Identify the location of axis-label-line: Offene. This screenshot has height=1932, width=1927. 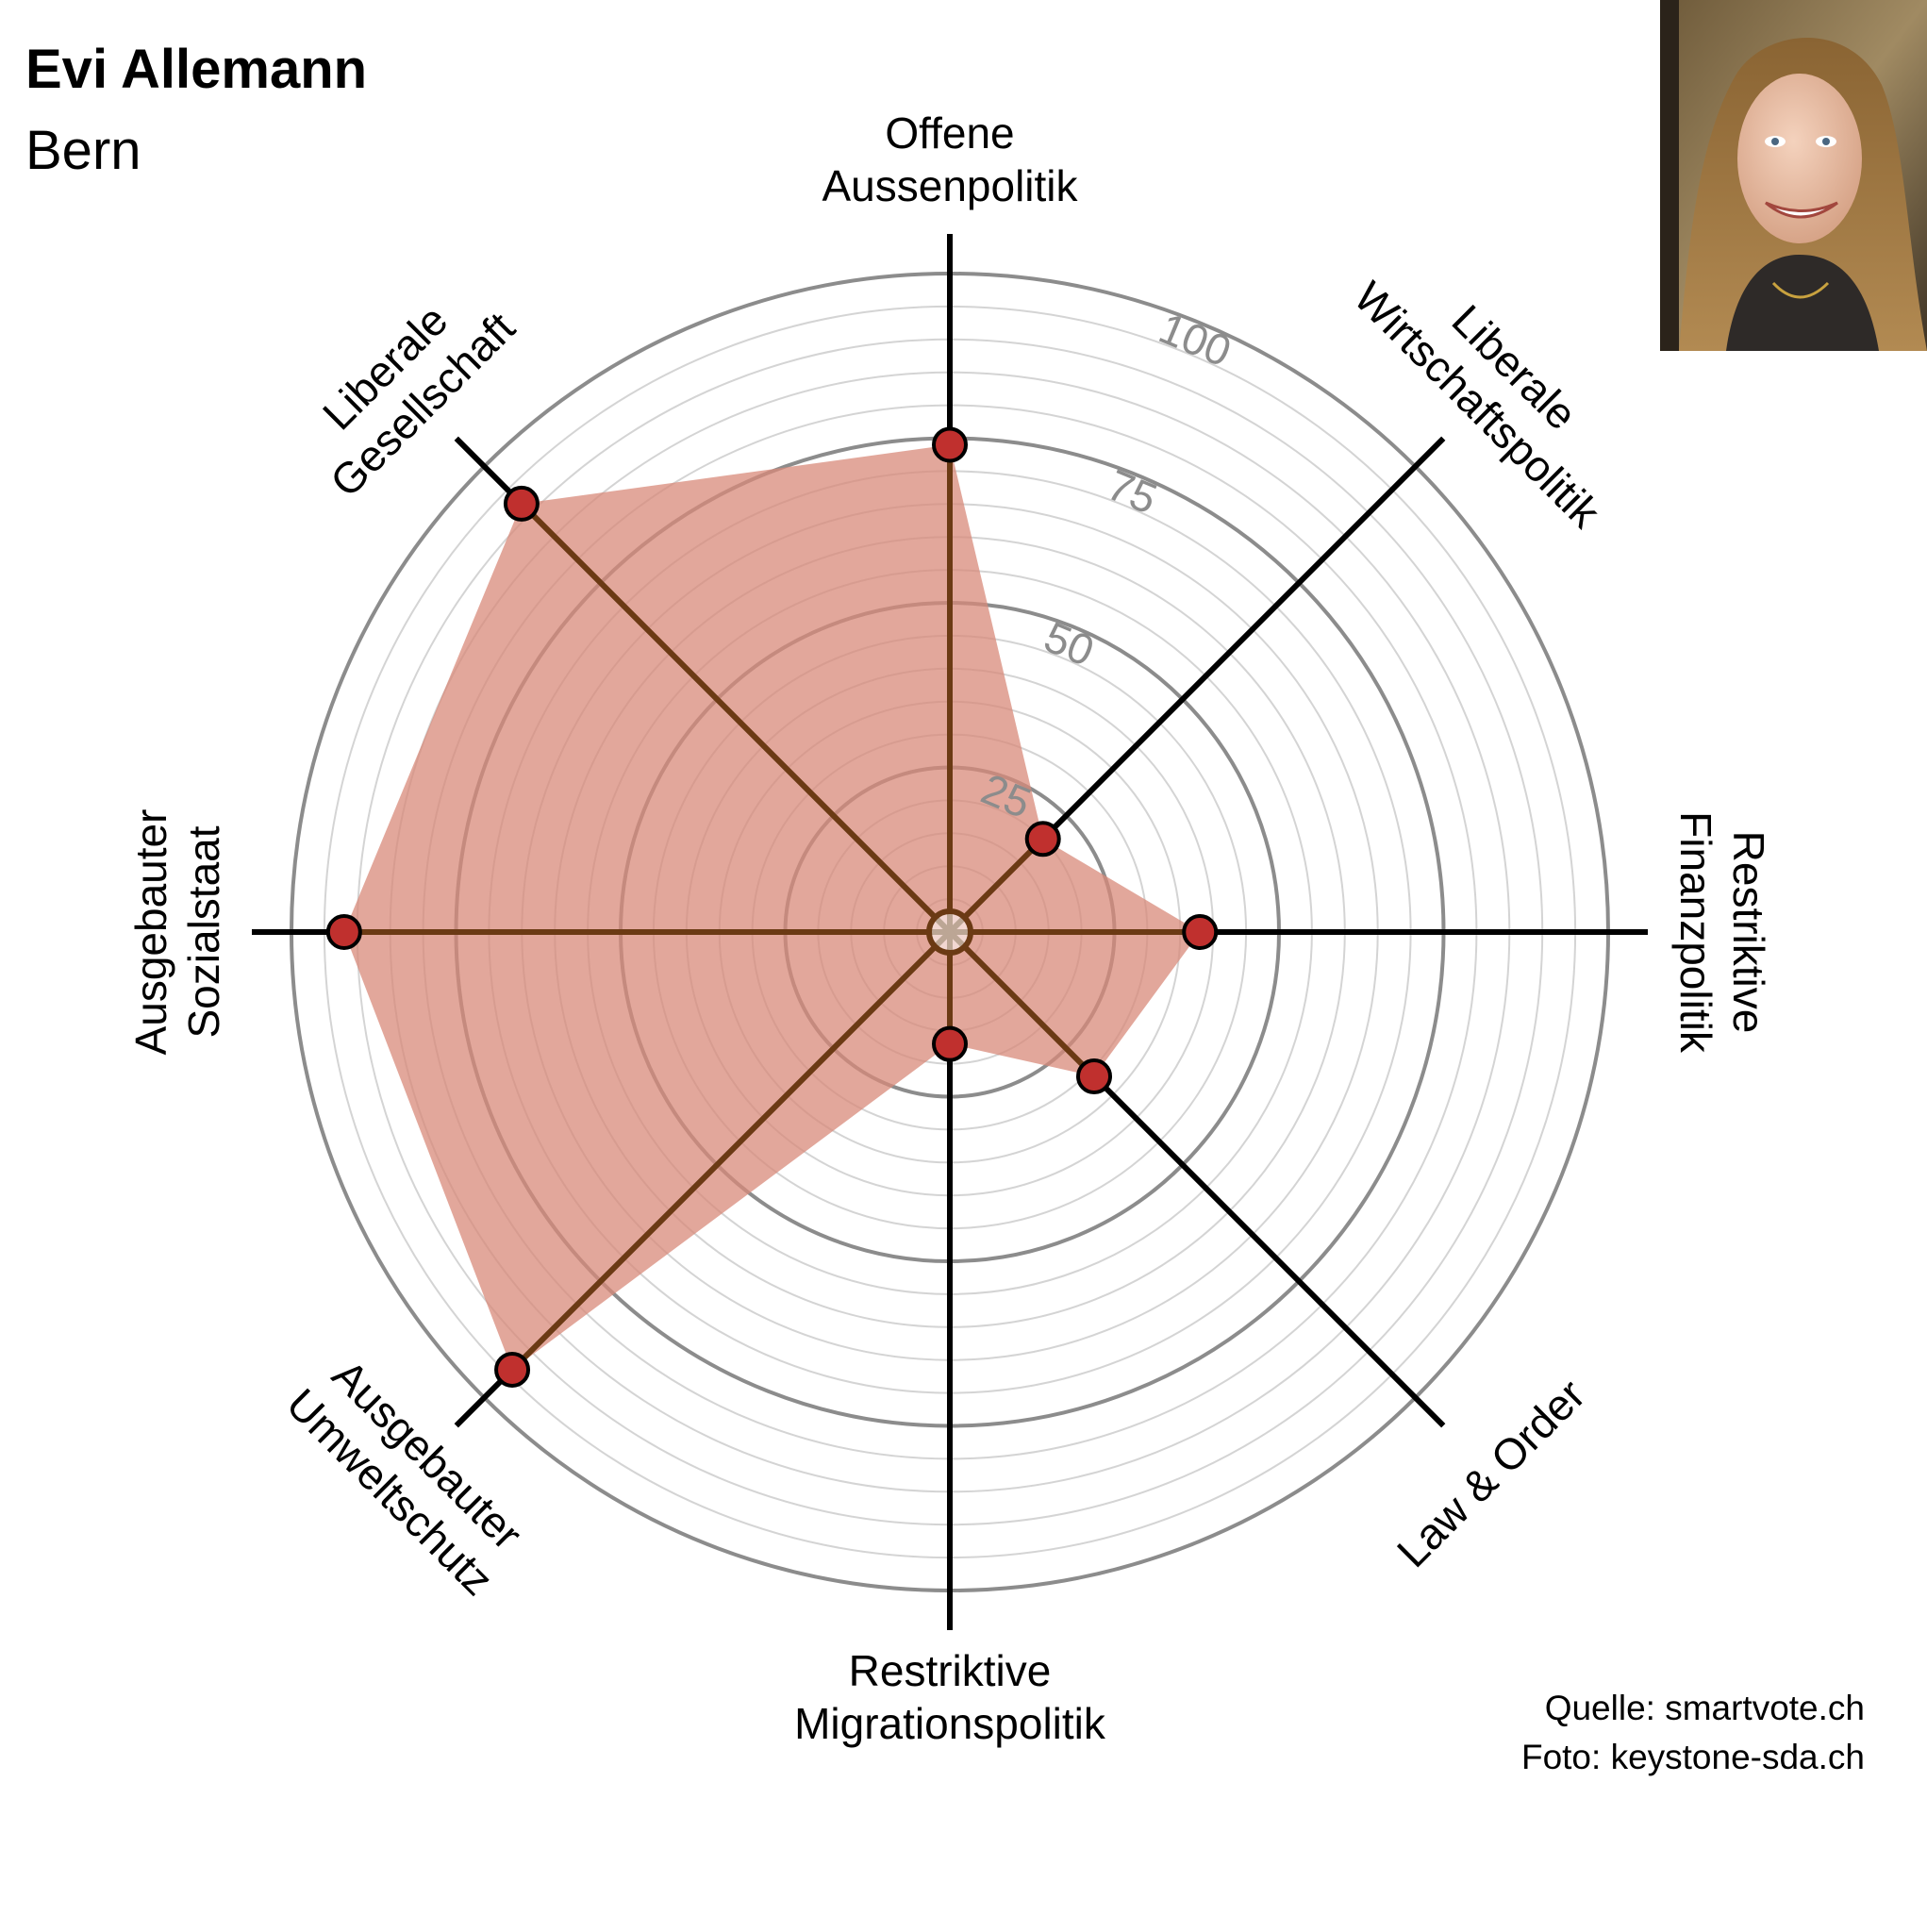
(949, 133).